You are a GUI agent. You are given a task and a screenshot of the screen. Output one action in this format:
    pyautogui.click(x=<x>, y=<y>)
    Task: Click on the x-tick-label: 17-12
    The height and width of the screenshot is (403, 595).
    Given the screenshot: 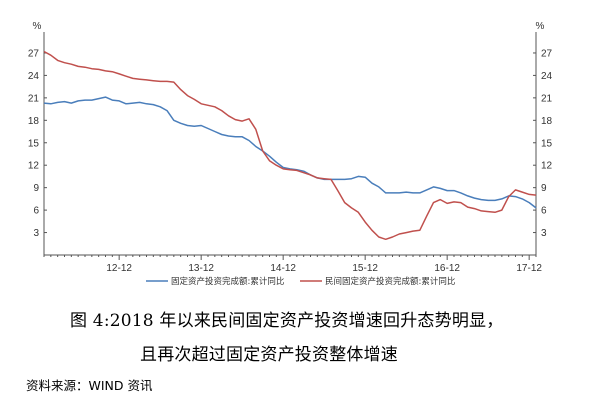 What is the action you would take?
    pyautogui.click(x=529, y=268)
    